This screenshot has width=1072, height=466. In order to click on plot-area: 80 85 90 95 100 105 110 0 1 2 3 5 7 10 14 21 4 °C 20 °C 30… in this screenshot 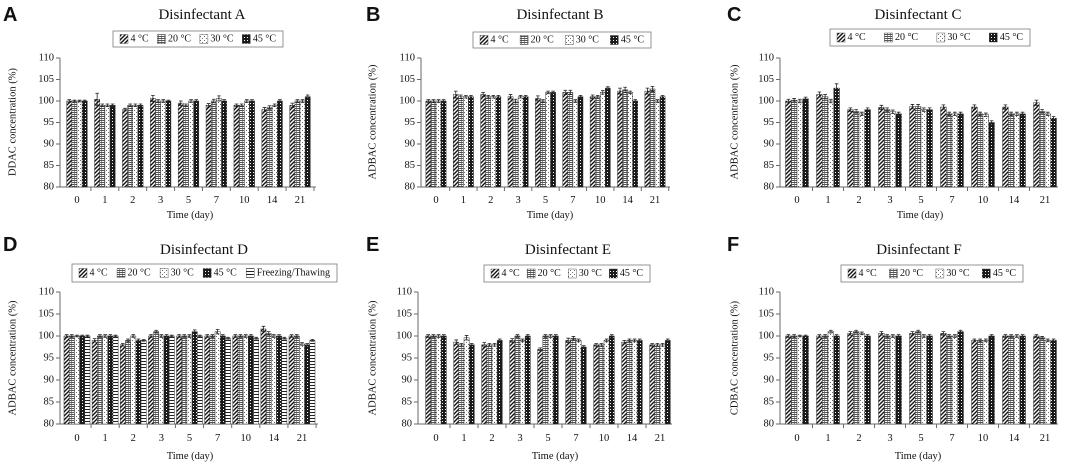, I will do `click(177, 118)`.